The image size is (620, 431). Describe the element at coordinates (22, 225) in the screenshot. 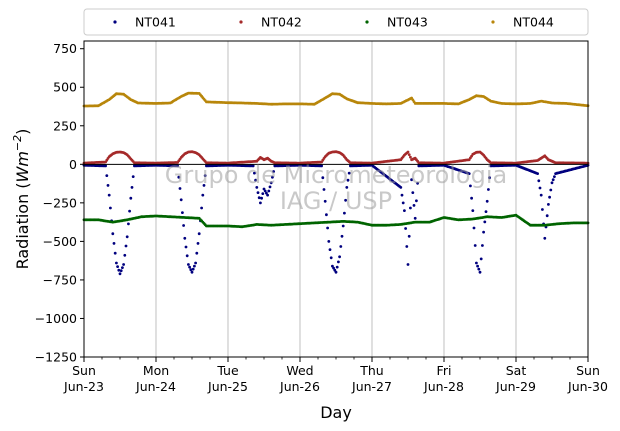

I see `y-axis-label-base: Radiation (` at that location.